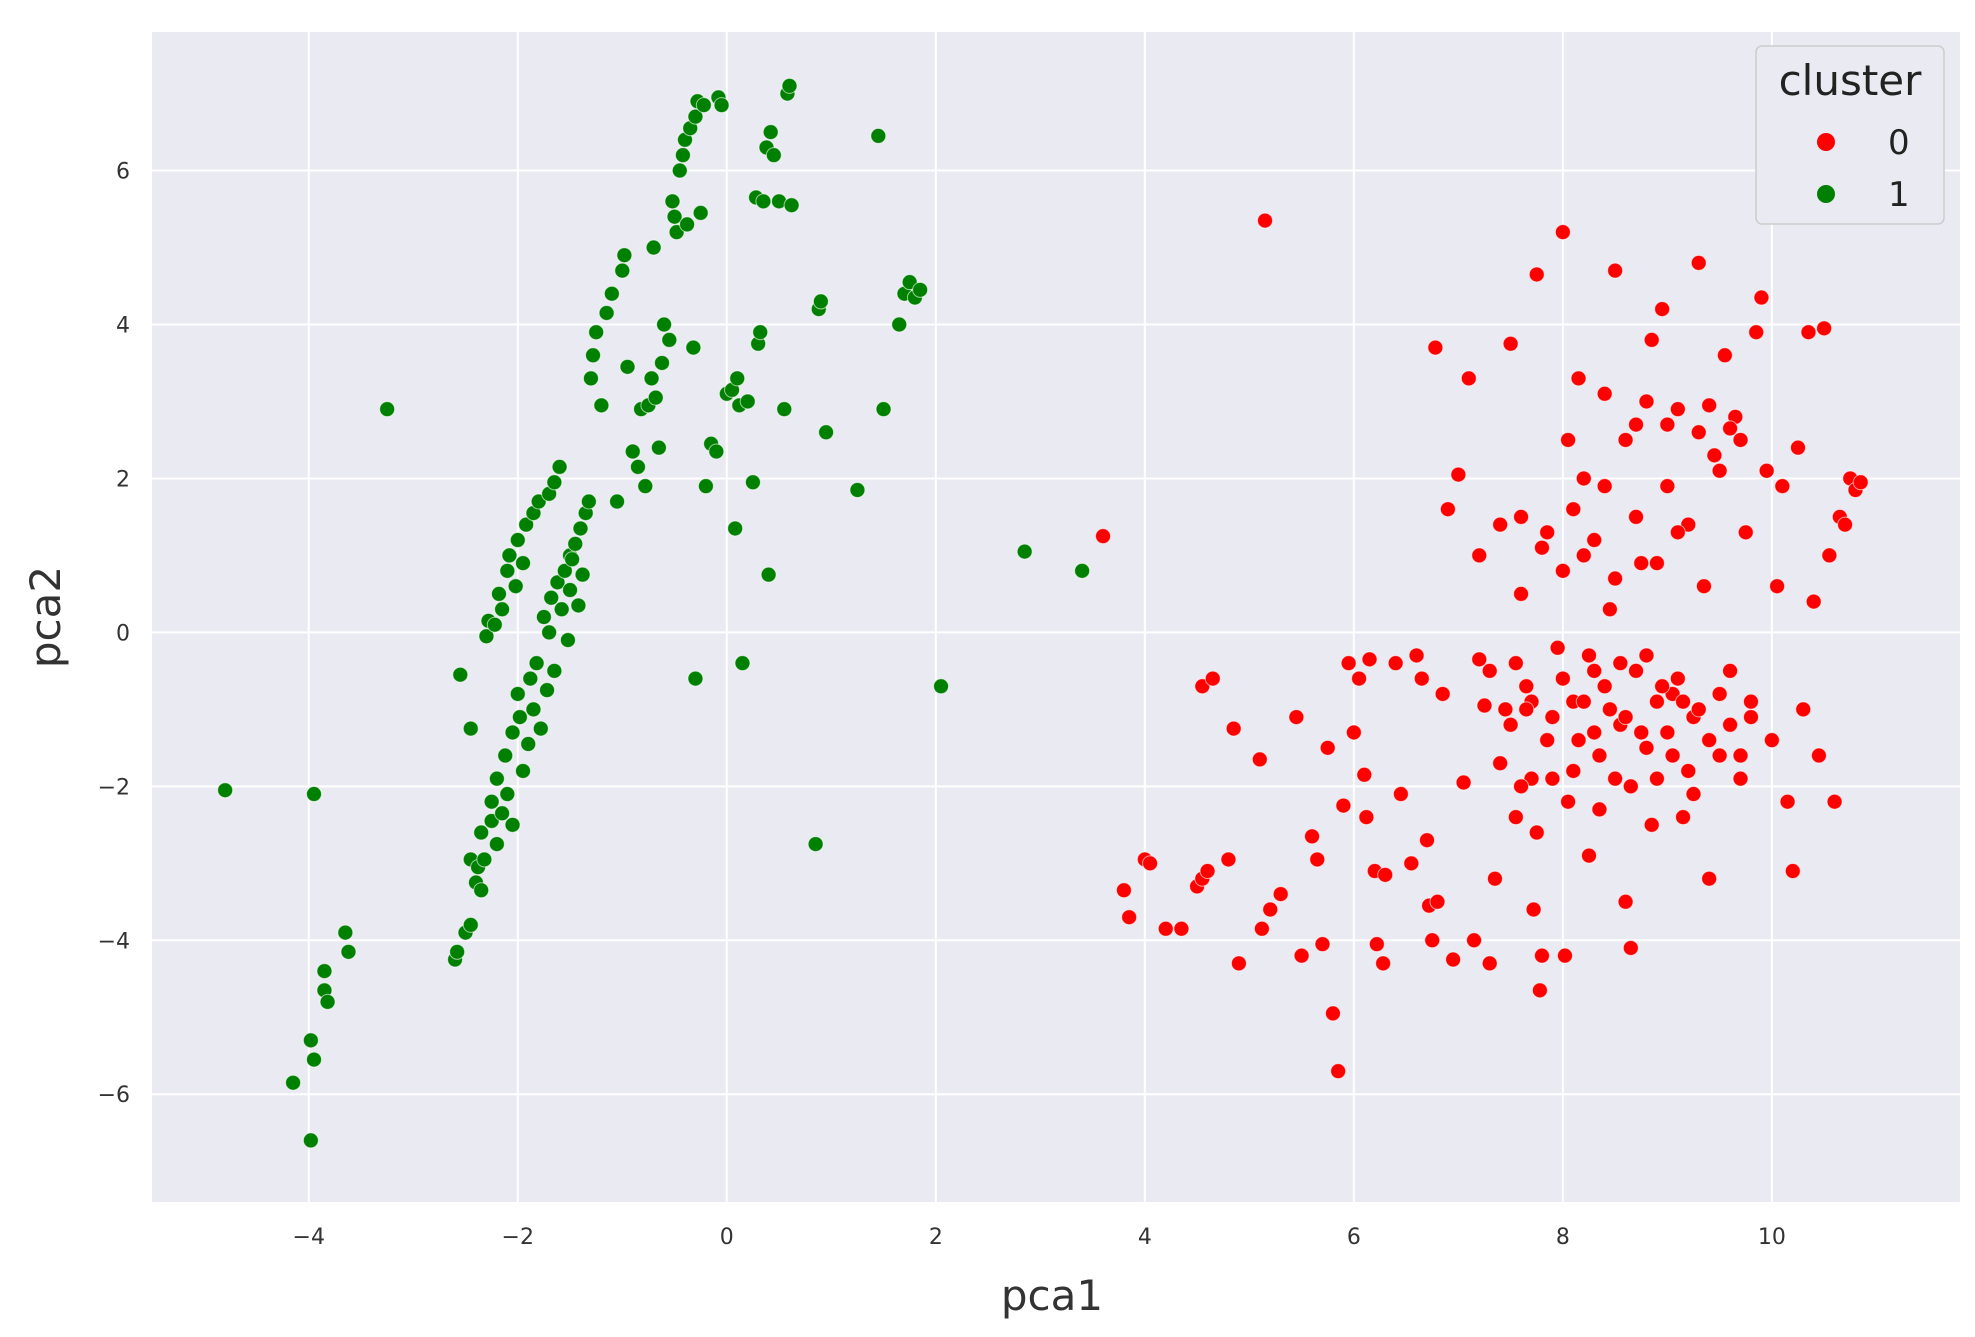  Describe the element at coordinates (45, 617) in the screenshot. I see `y-axis-label: pca2` at that location.